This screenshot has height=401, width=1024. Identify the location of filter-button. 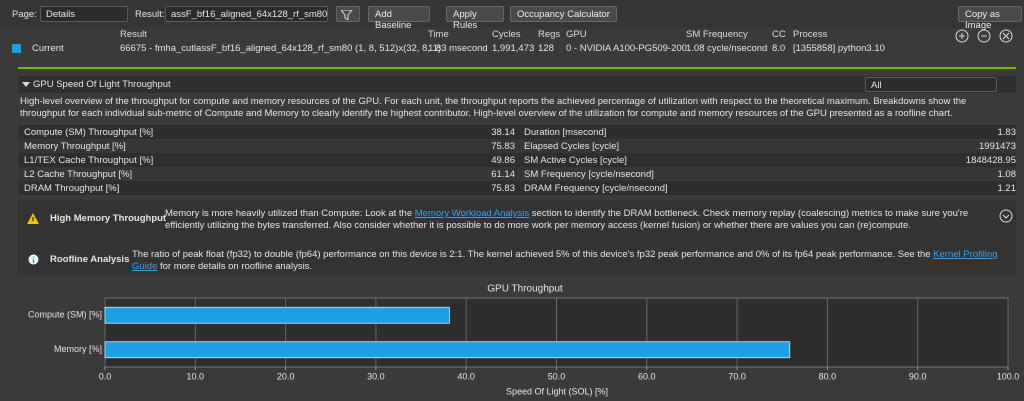
(348, 14).